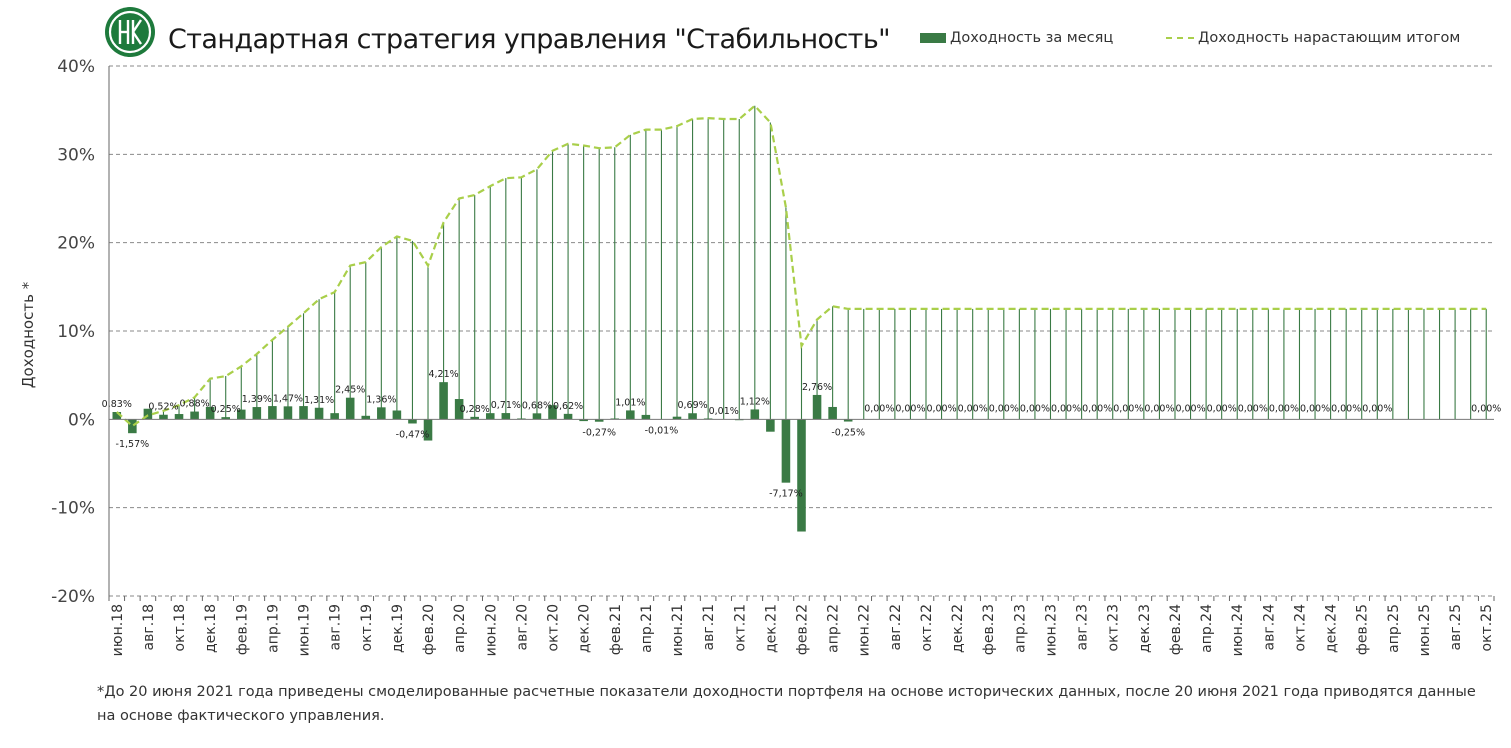  What do you see at coordinates (568, 406) in the screenshot?
I see `data-label: 0,62%` at bounding box center [568, 406].